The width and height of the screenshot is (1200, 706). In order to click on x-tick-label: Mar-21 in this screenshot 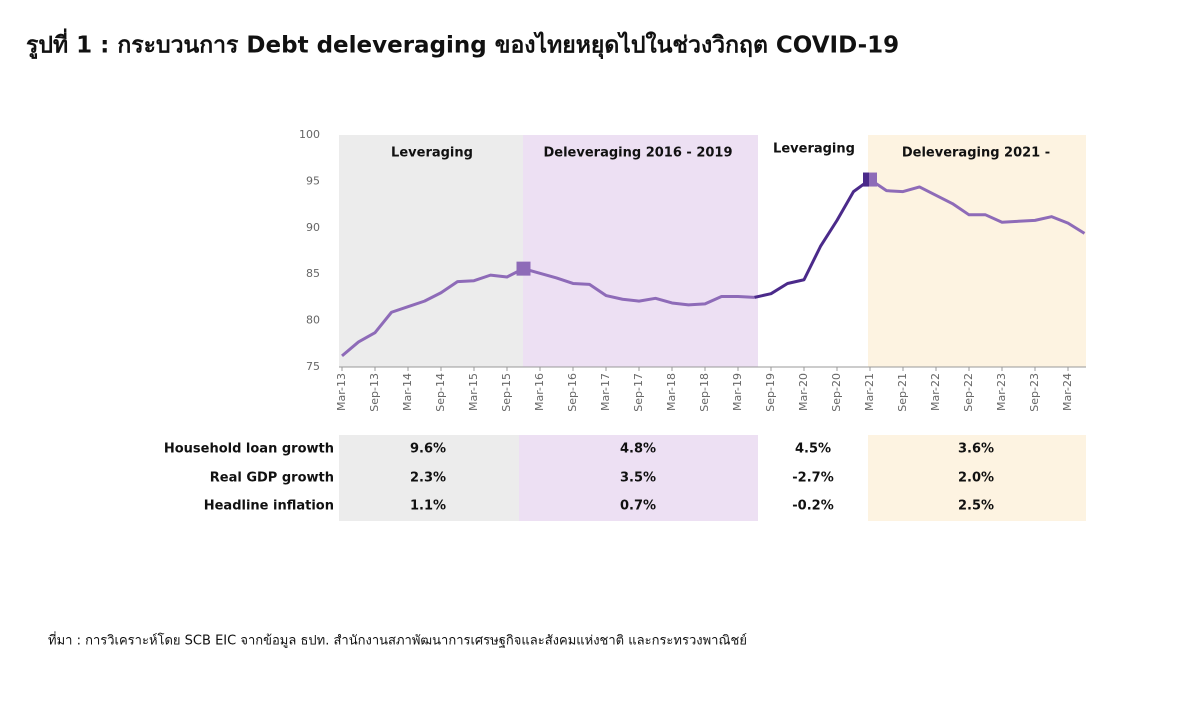, I will do `click(869, 392)`.